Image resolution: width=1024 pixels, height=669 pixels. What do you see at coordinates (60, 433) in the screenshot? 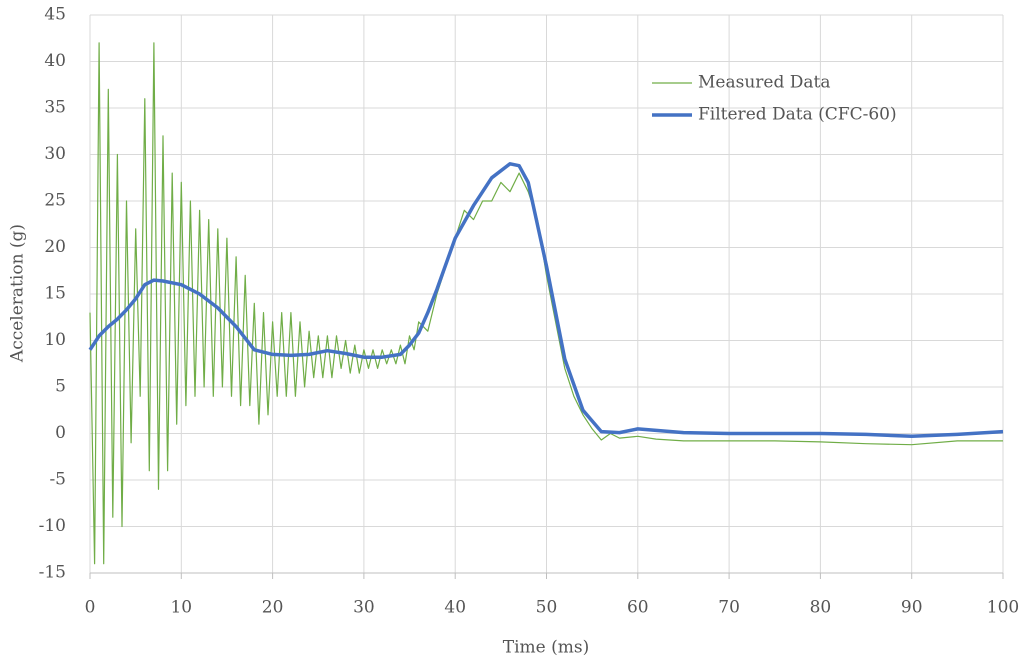
I see `y-tick-label: 0` at bounding box center [60, 433].